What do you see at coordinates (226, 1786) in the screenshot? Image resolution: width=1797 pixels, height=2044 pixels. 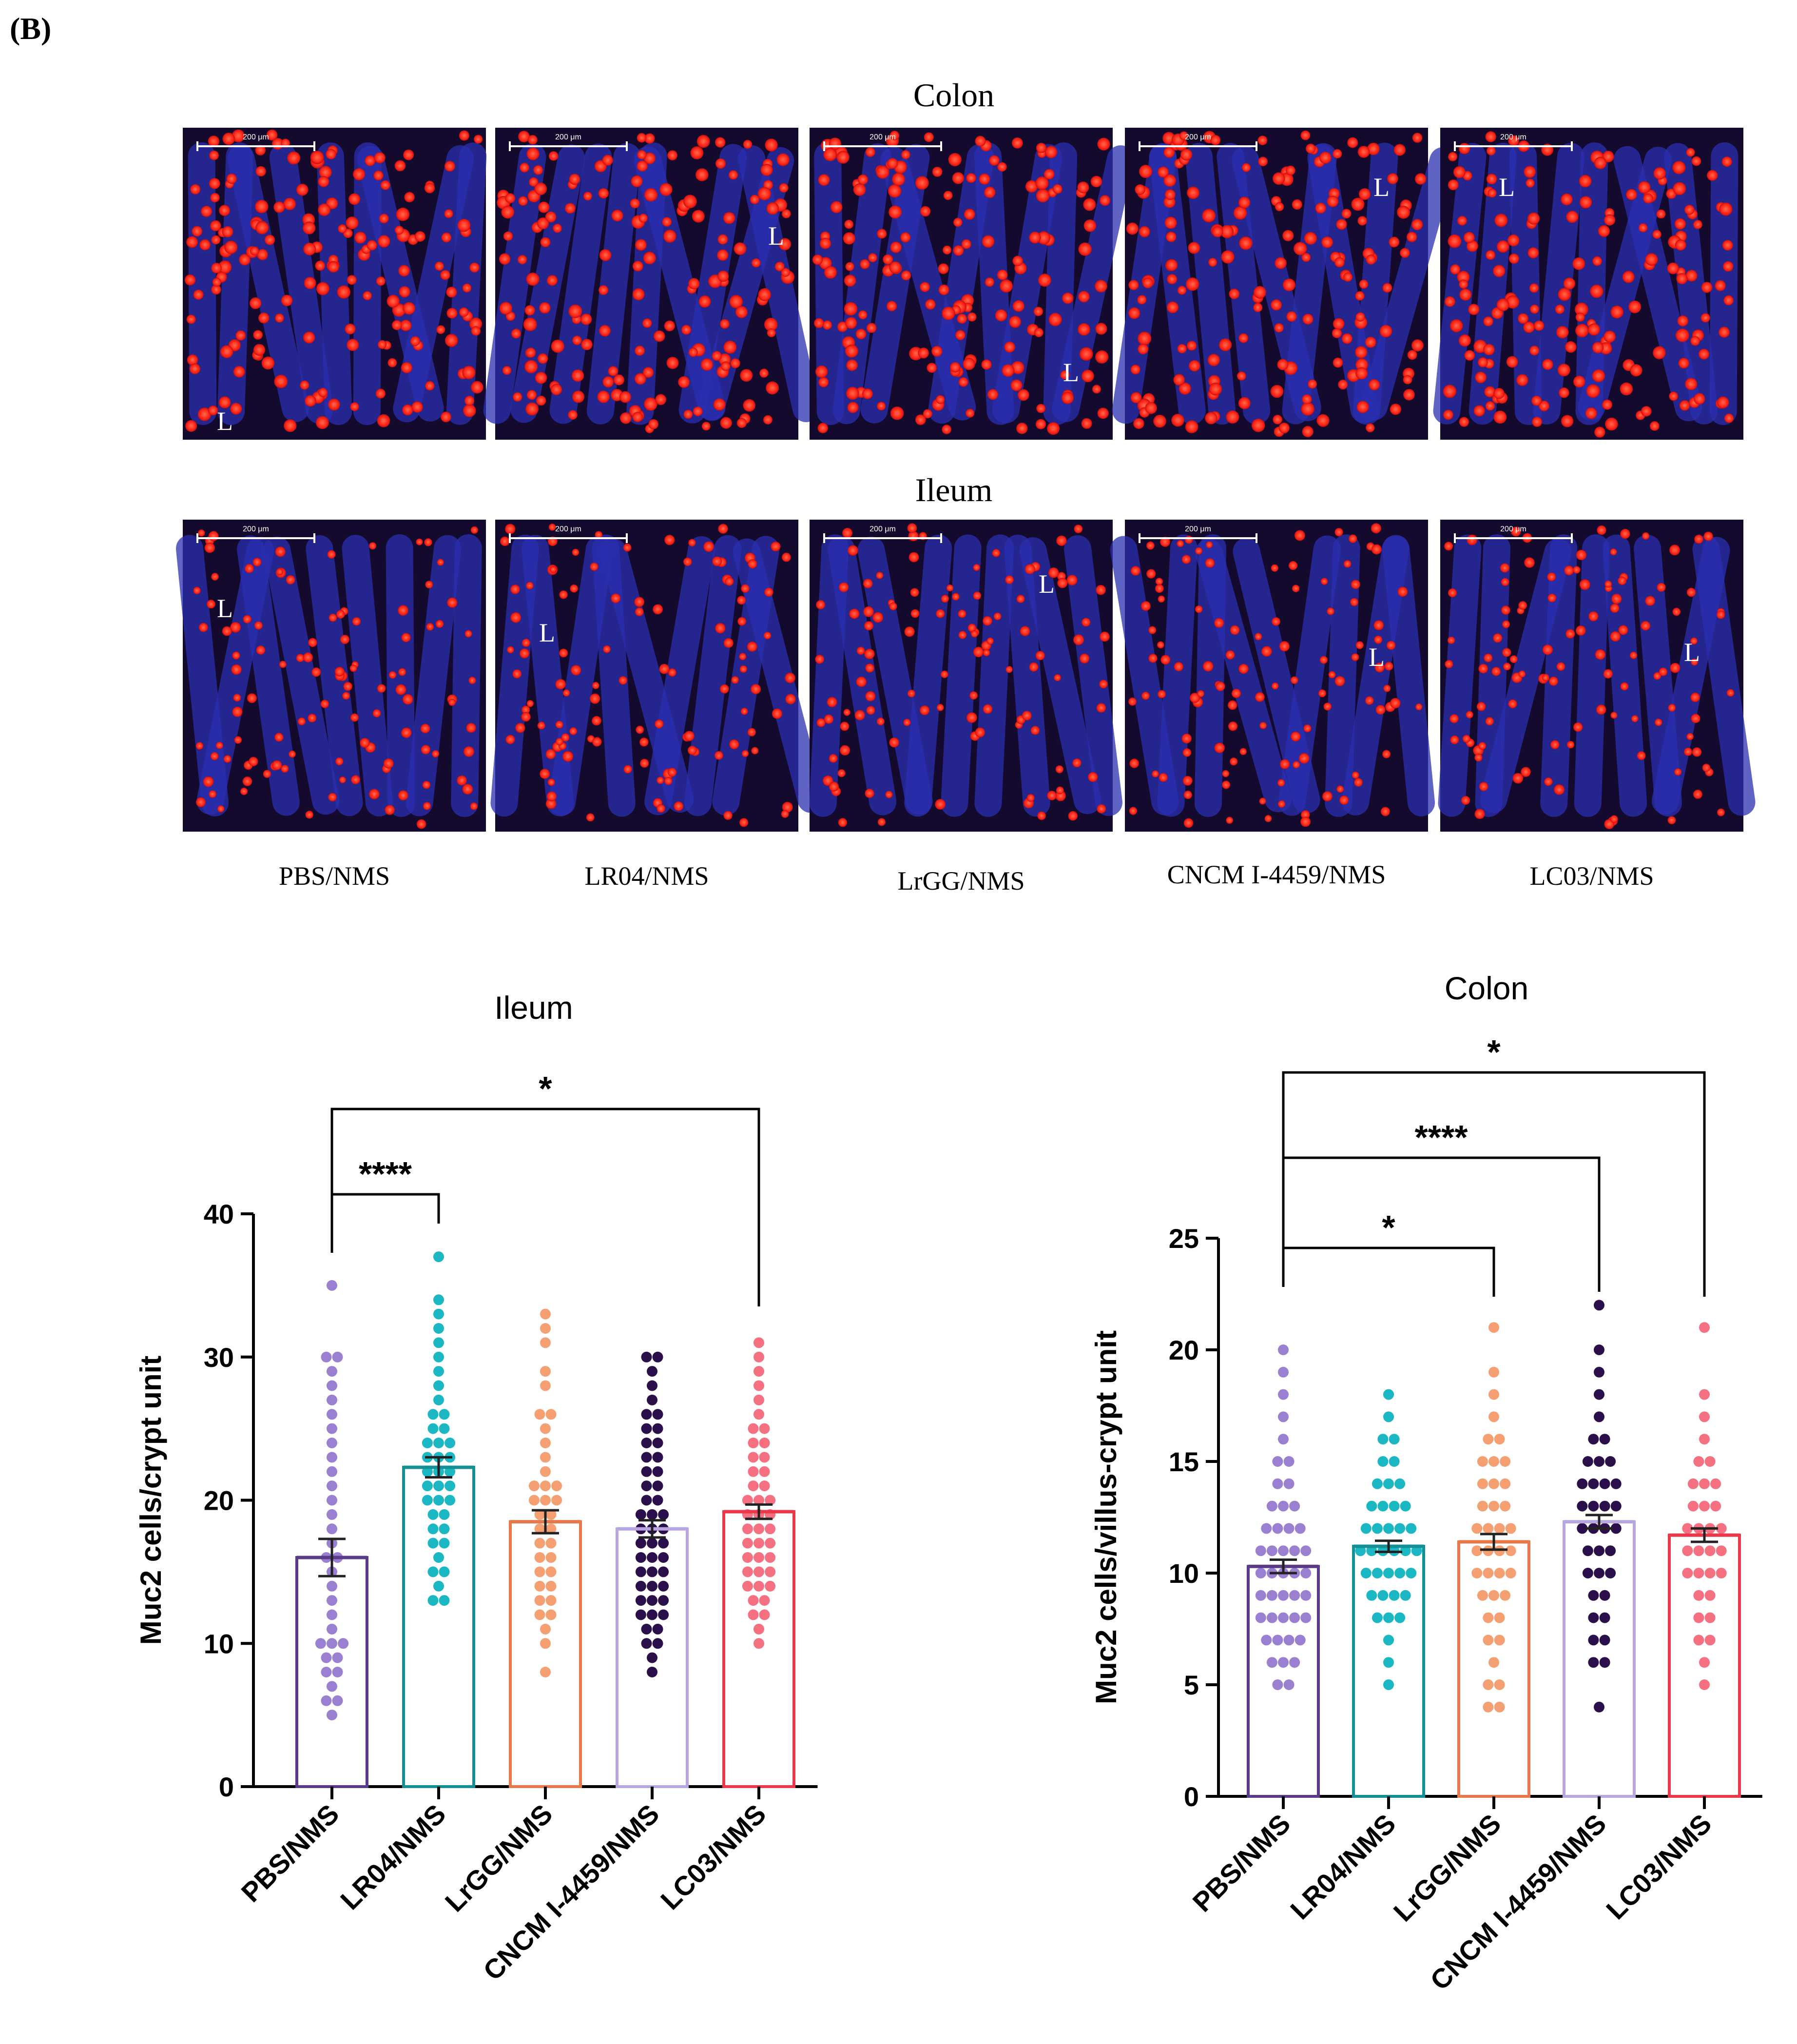 I see `y-tick-label: 0` at bounding box center [226, 1786].